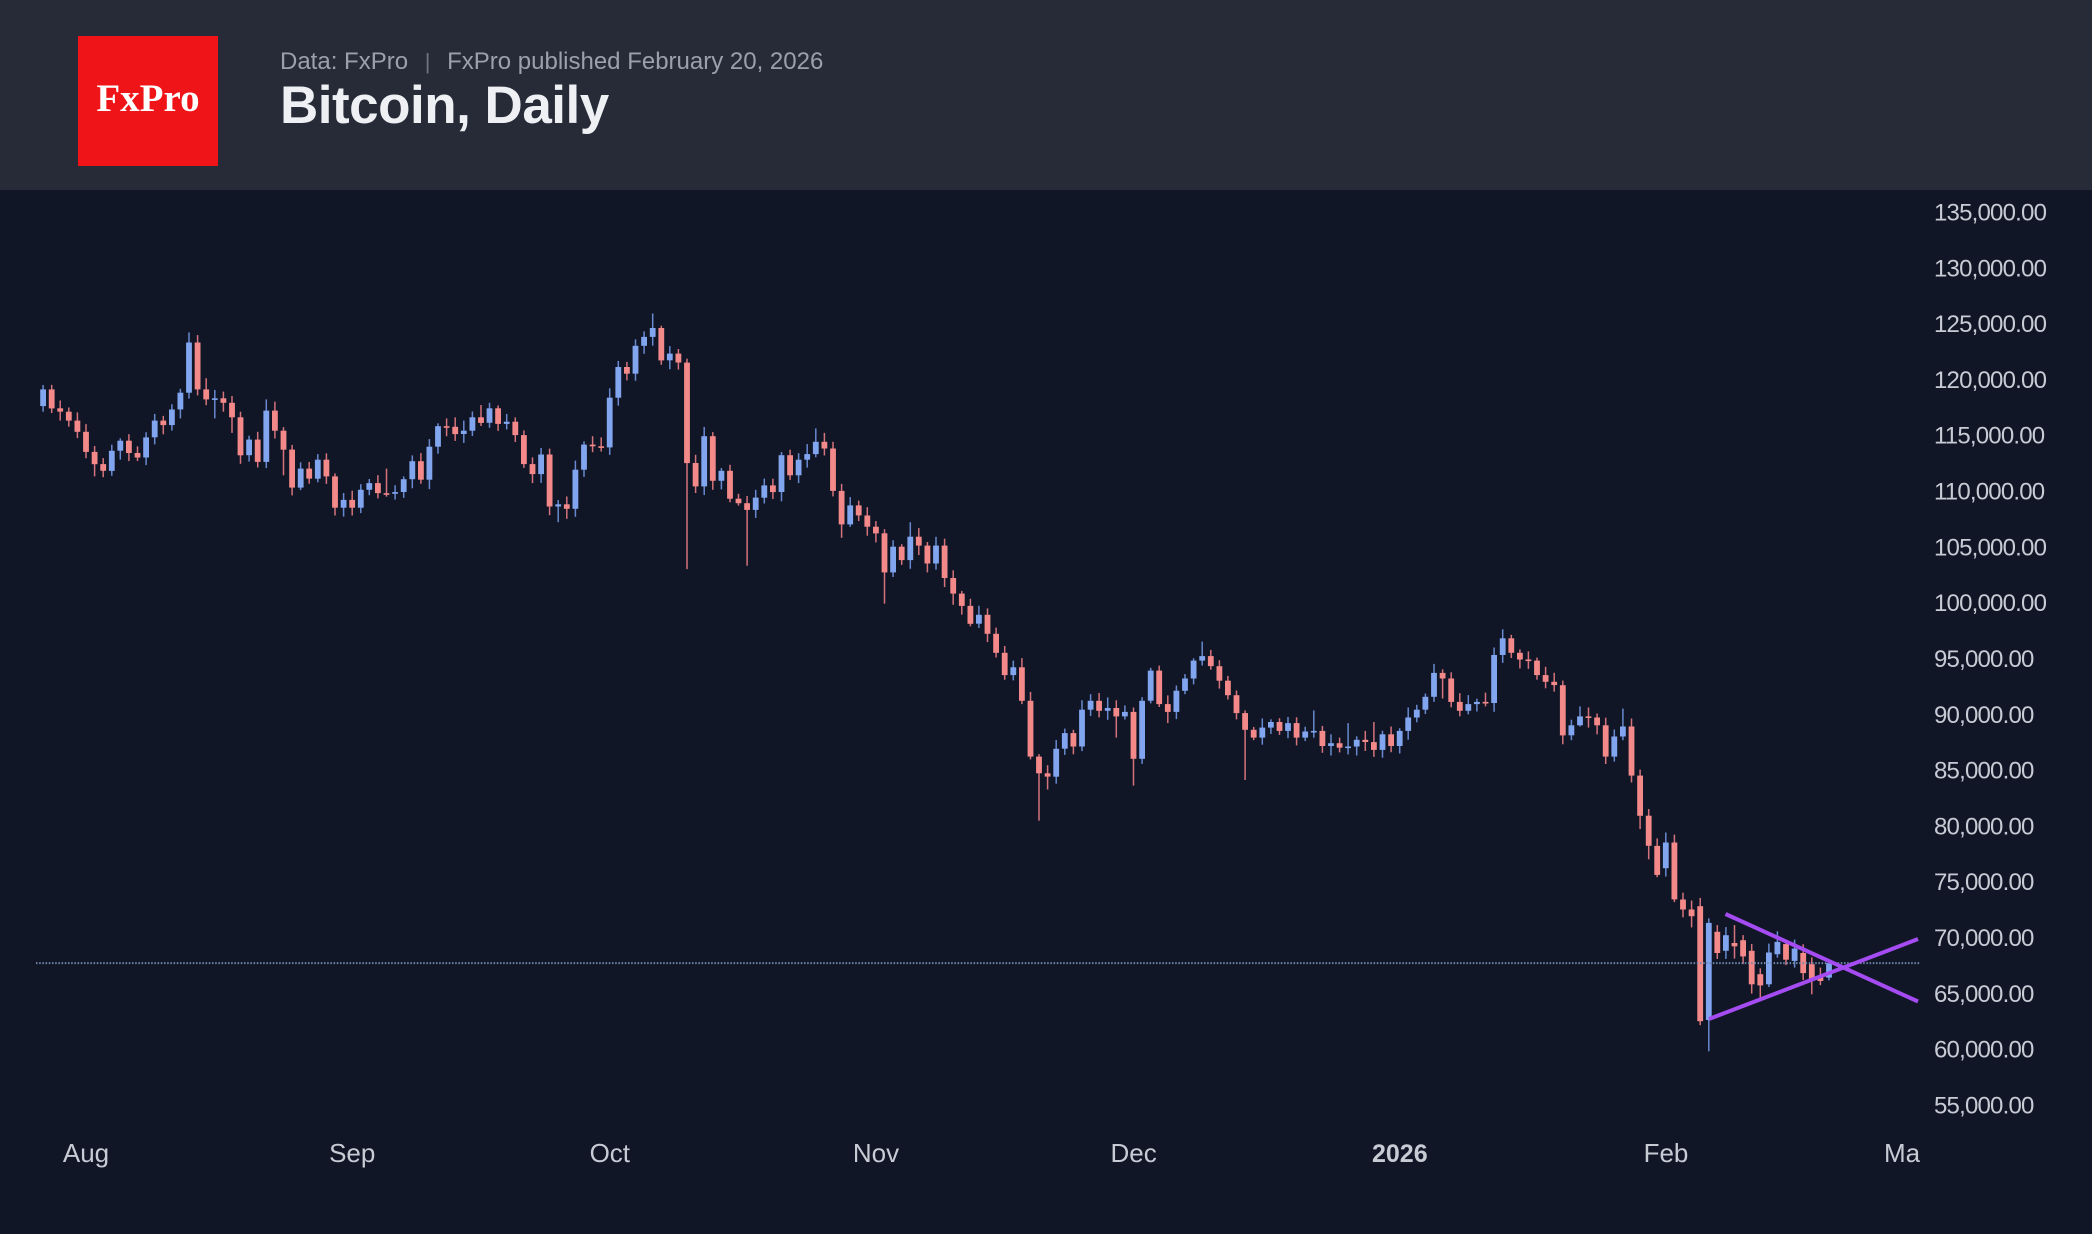  Describe the element at coordinates (876, 1153) in the screenshot. I see `svg-text: Nov` at that location.